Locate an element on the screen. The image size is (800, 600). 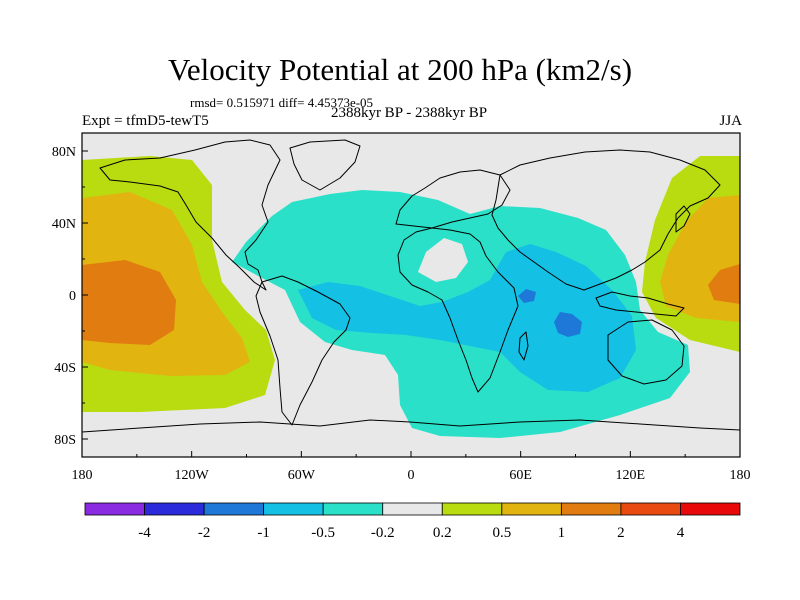
maritime-continent-outline is located at coordinates (640, 304).